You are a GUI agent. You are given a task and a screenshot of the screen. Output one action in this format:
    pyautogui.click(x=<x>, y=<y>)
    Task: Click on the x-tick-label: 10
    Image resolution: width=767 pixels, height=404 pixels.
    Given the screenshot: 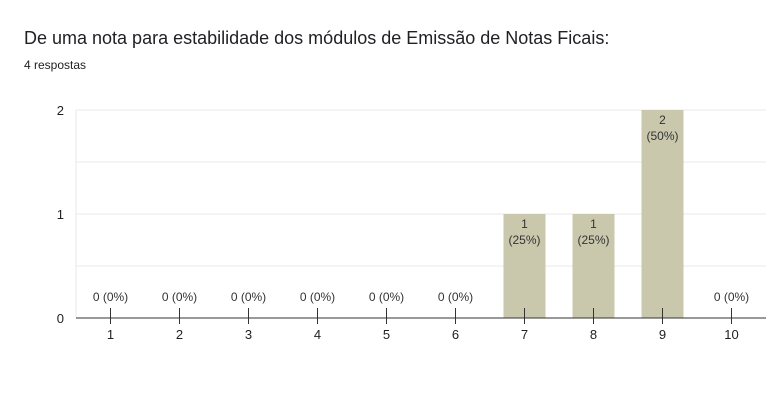 What is the action you would take?
    pyautogui.click(x=731, y=334)
    